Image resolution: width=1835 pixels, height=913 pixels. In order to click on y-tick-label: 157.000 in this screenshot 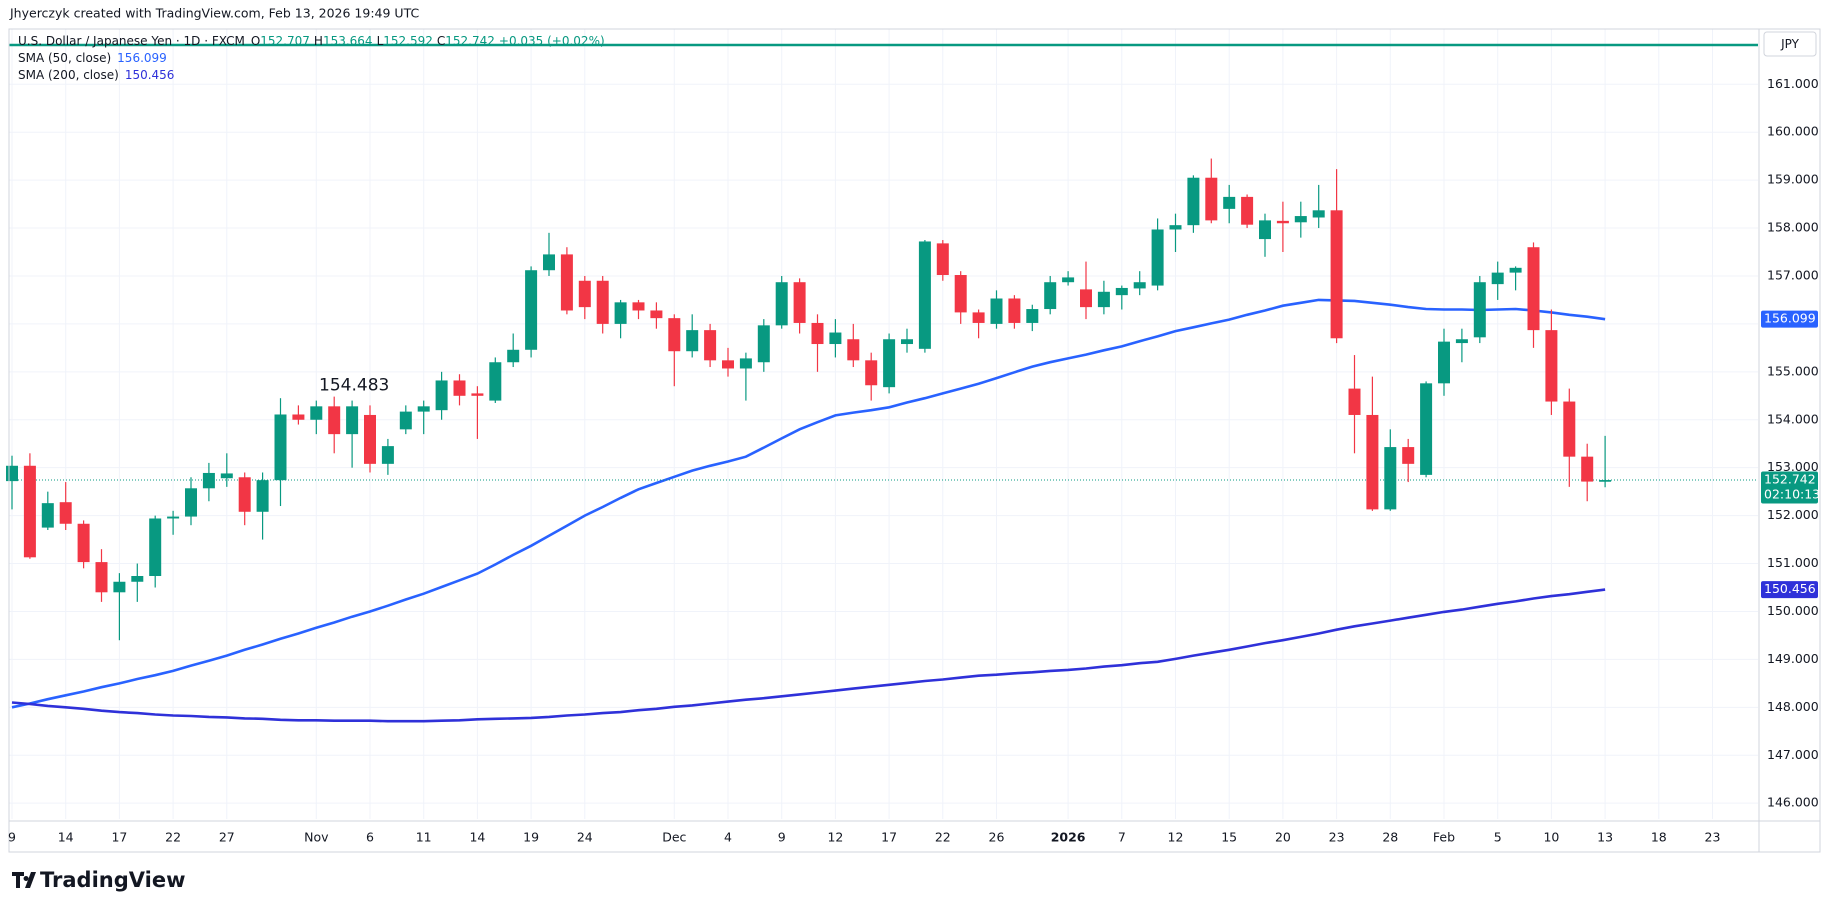, I will do `click(1793, 274)`.